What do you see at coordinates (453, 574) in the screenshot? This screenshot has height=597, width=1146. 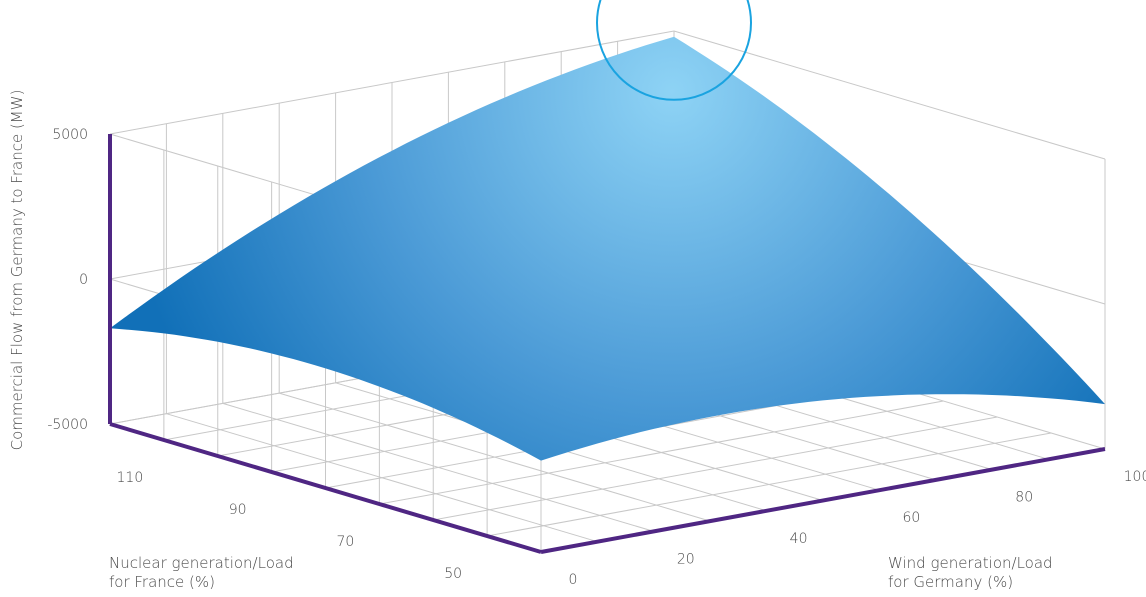 I see `y-tick-label: 50` at bounding box center [453, 574].